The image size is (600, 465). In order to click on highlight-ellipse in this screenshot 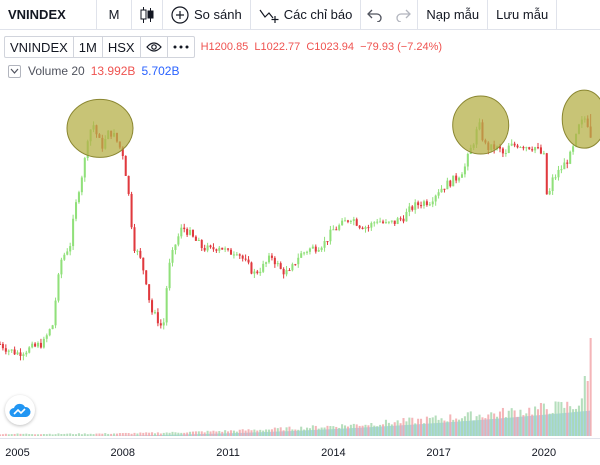, I will do `click(580, 119)`.